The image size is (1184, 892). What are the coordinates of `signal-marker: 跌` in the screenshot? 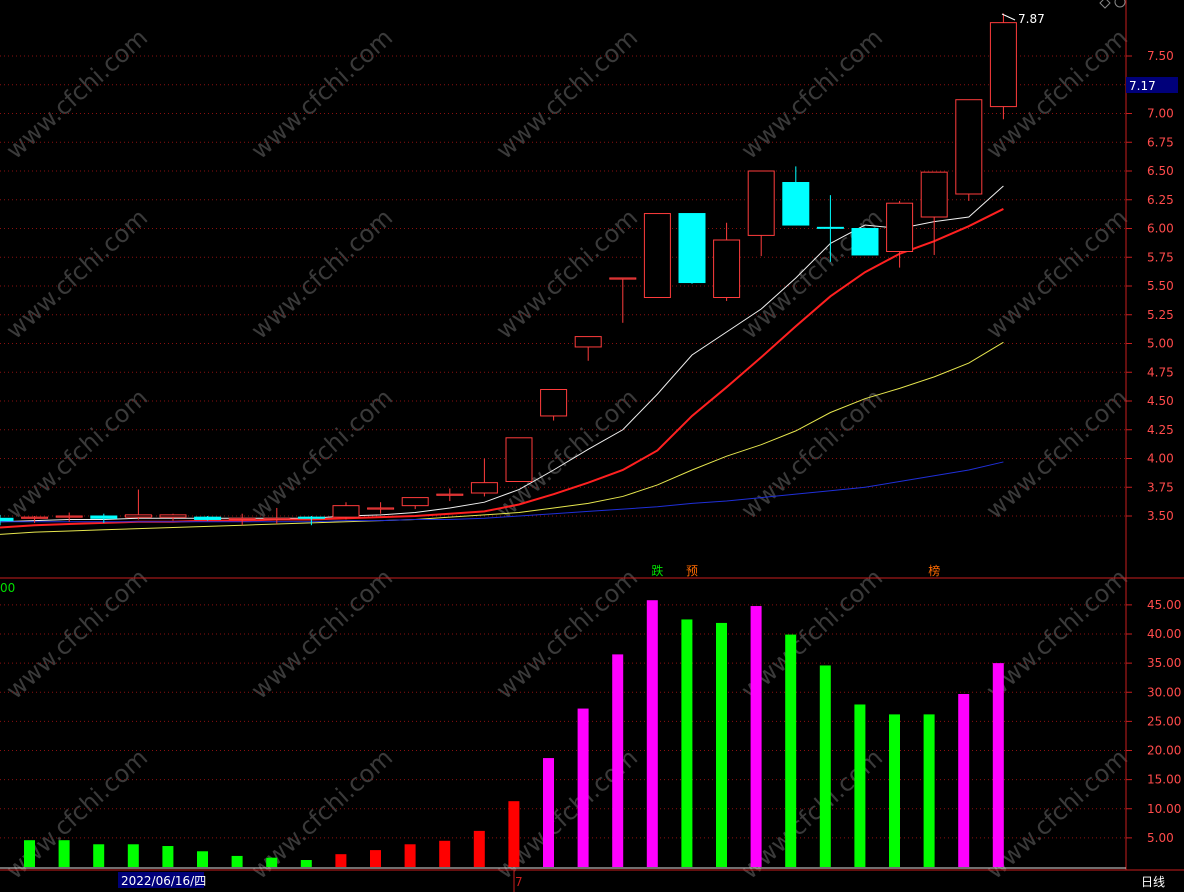 It's located at (657, 570).